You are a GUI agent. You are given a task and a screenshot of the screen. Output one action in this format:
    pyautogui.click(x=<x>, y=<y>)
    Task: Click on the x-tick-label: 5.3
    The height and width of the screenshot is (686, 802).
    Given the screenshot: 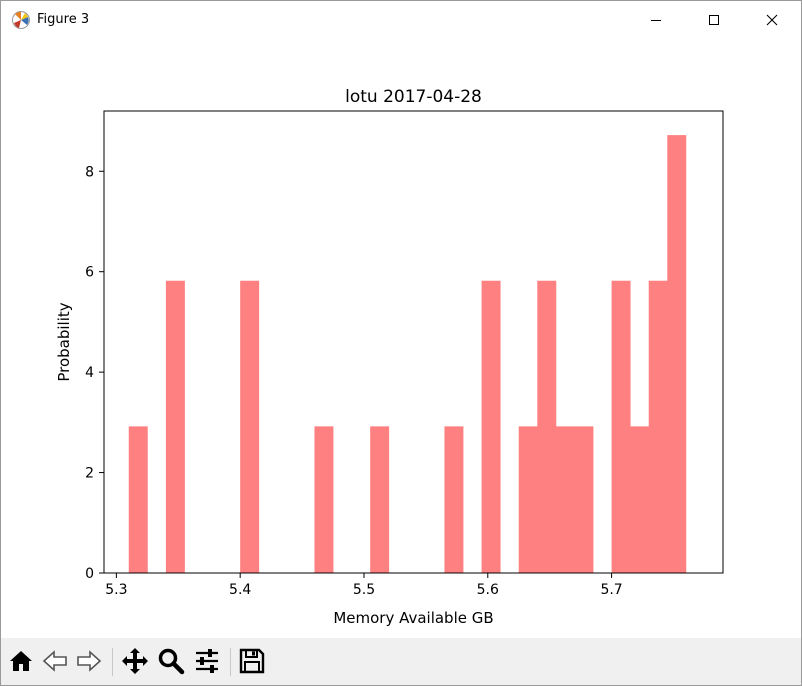 What is the action you would take?
    pyautogui.click(x=116, y=590)
    